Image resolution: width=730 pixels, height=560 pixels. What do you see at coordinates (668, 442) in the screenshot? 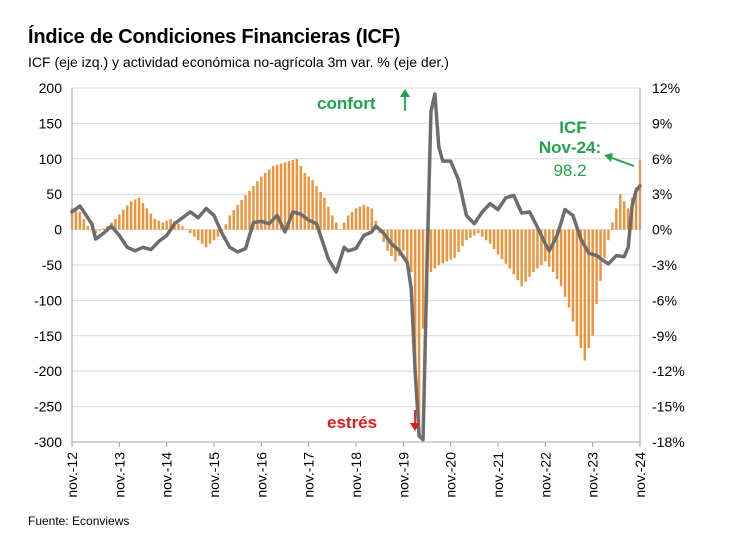
I see `y-right-tick-label: -18%` at bounding box center [668, 442].